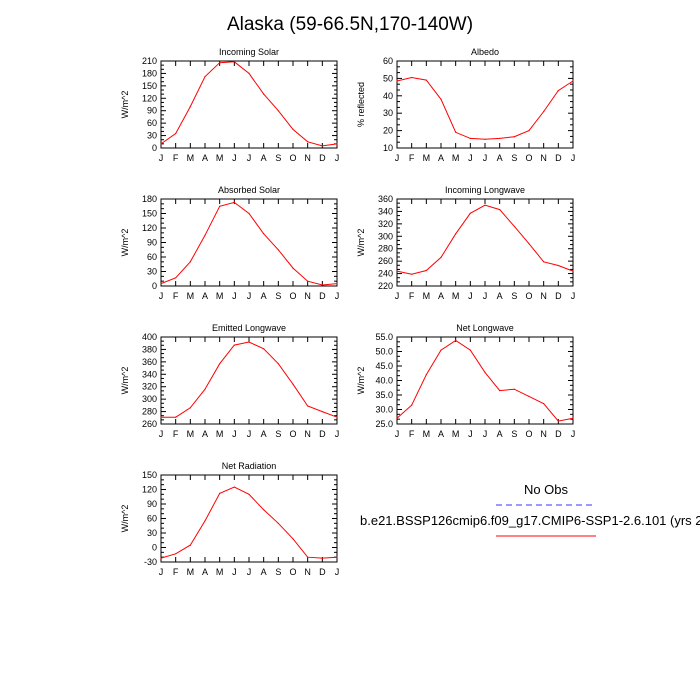 The width and height of the screenshot is (700, 700). Describe the element at coordinates (361, 104) in the screenshot. I see `y-axis-label: % reflected` at that location.